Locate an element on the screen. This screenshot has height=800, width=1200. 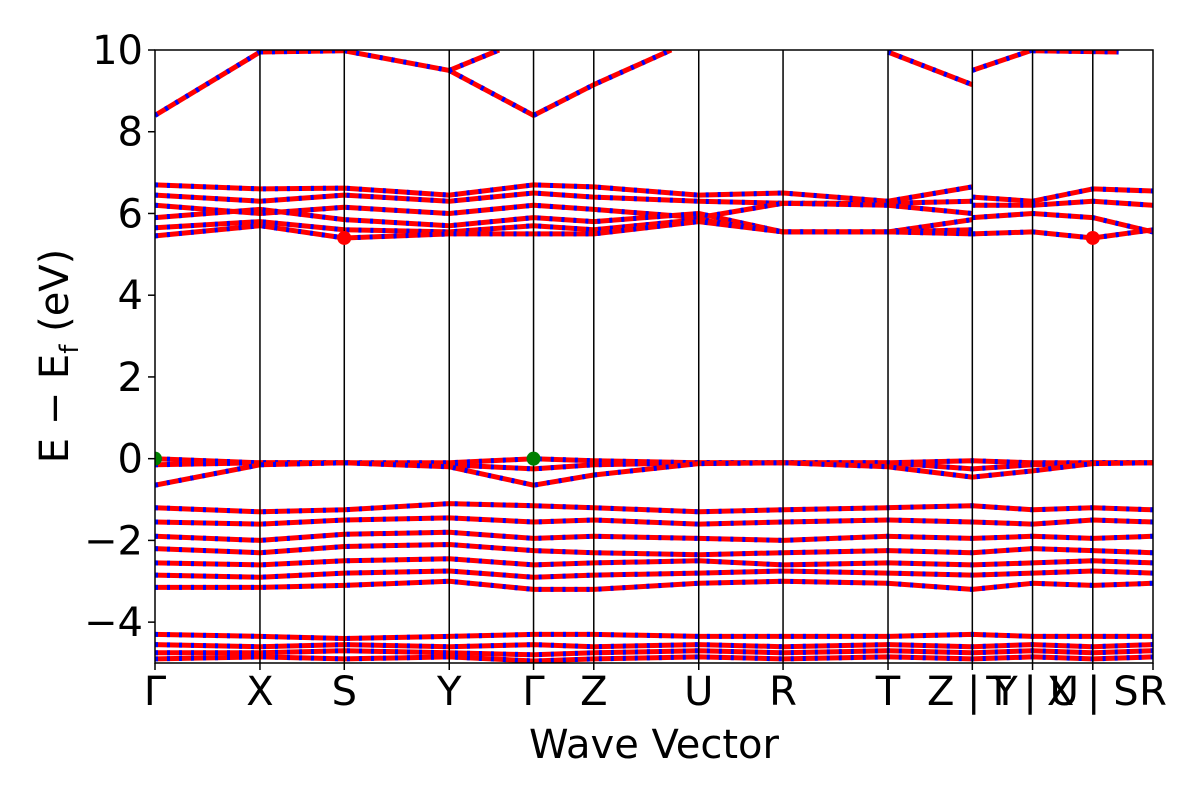
x-tick-label-3: Y is located at coordinates (449, 692).